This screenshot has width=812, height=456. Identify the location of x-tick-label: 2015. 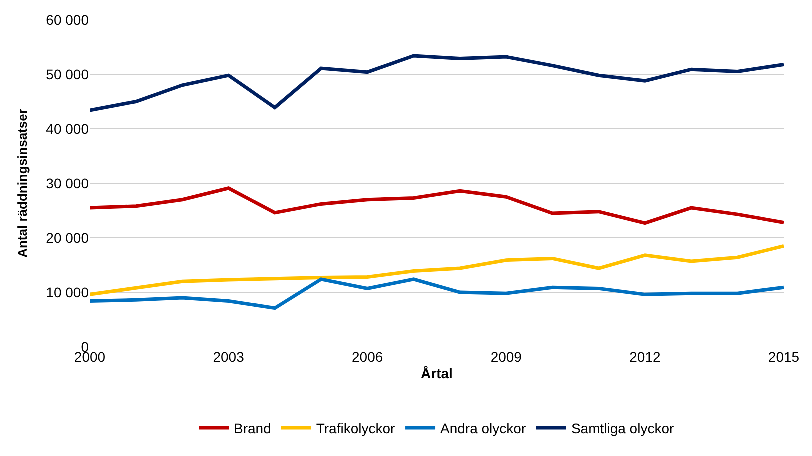
(784, 357).